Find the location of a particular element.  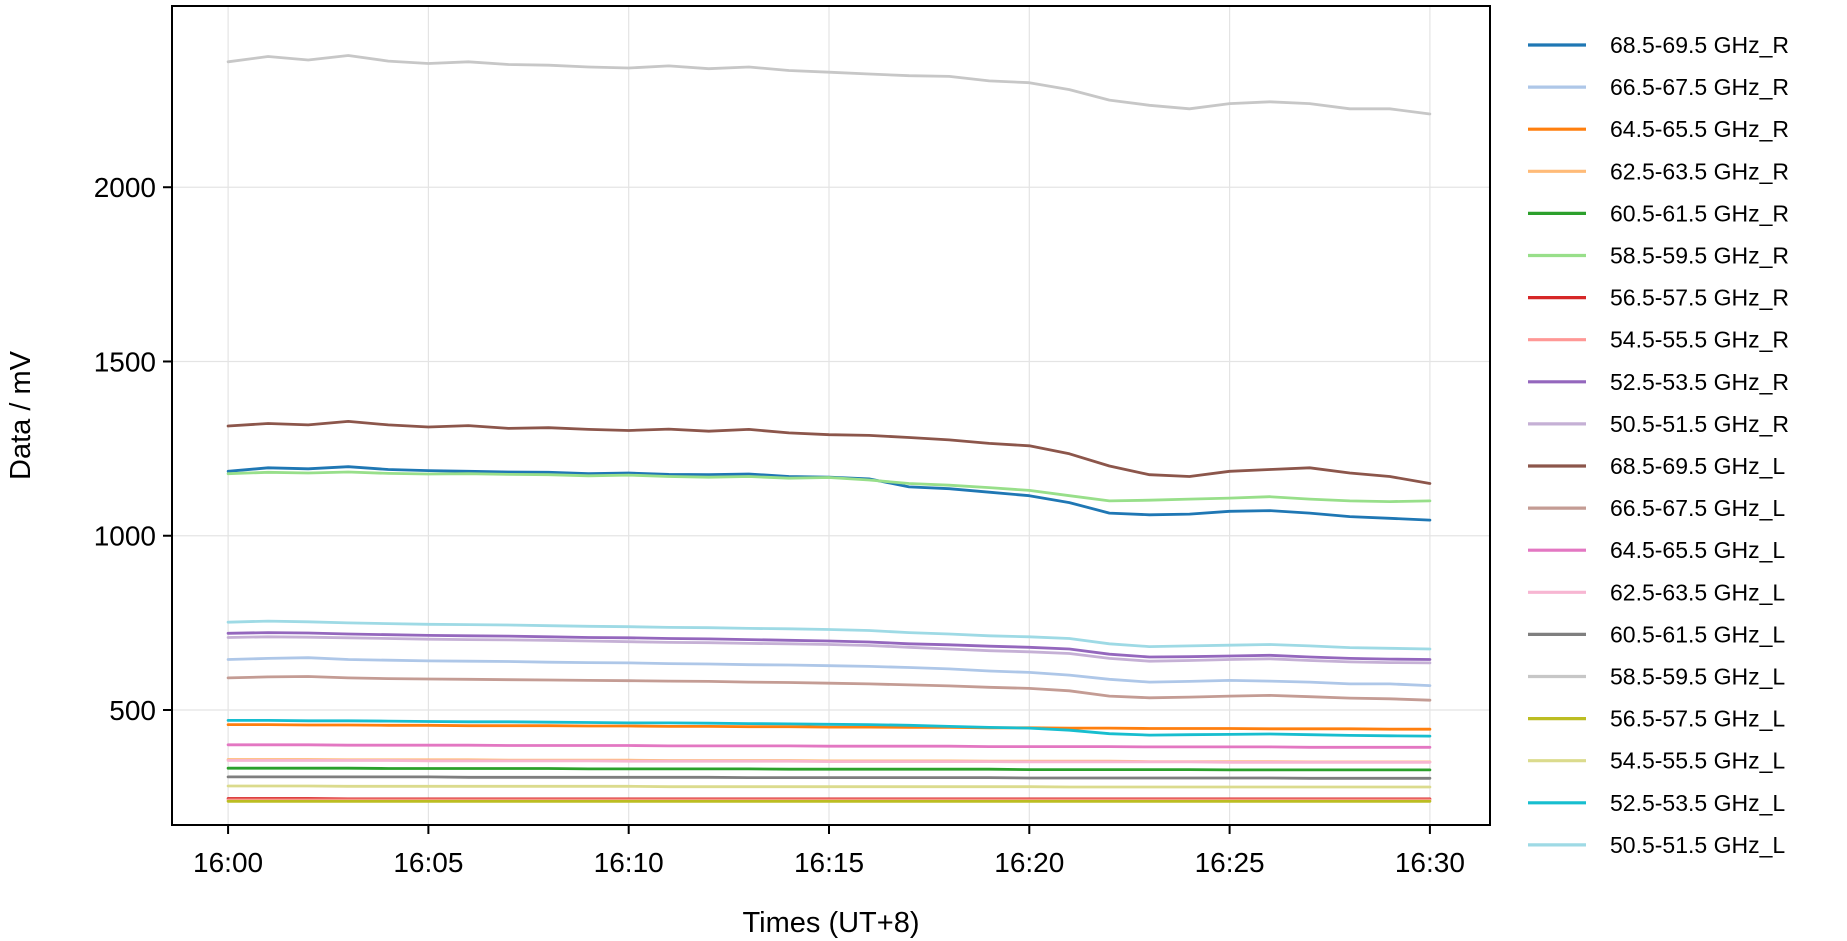

legend-item: 62.5-63.5 GHz_R is located at coordinates (1658, 171).